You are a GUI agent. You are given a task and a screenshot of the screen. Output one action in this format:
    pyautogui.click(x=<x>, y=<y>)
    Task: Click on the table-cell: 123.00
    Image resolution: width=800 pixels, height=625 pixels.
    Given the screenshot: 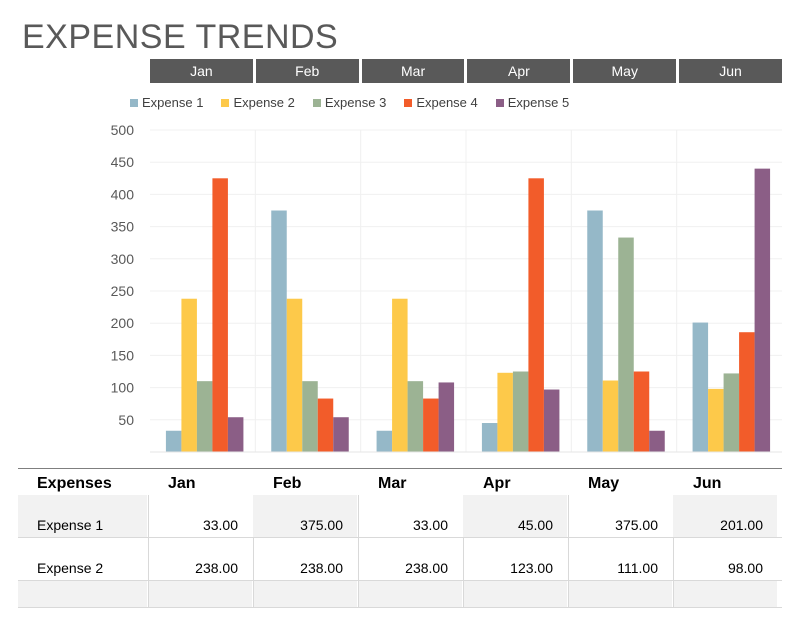 What is the action you would take?
    pyautogui.click(x=515, y=559)
    